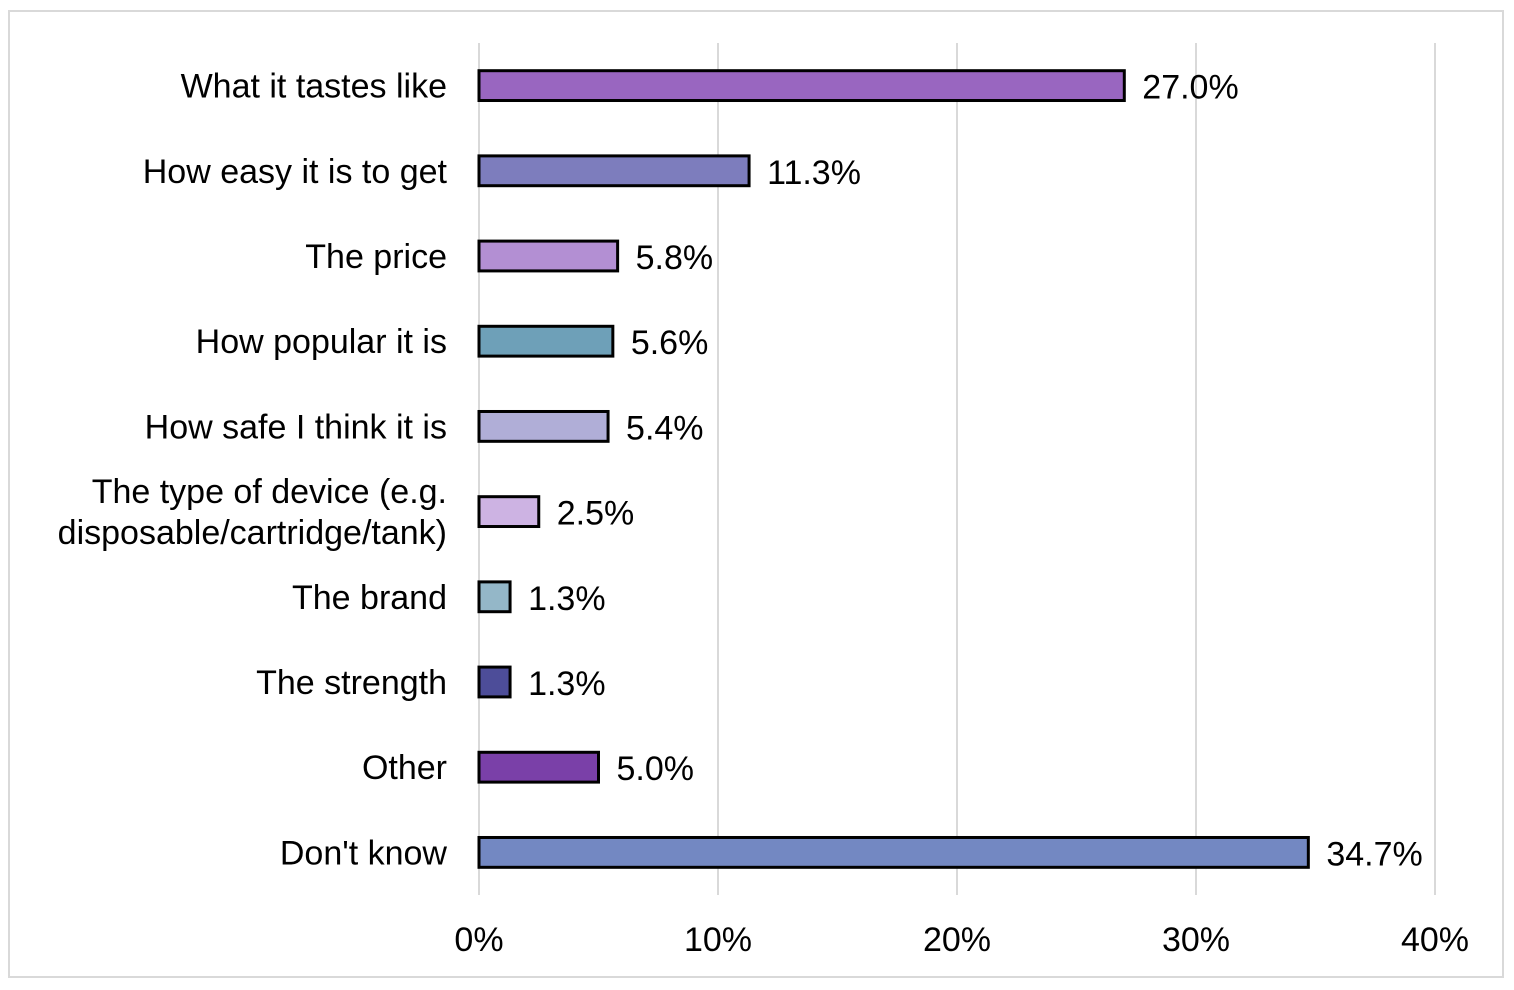 Image resolution: width=1514 pixels, height=990 pixels. Describe the element at coordinates (478, 940) in the screenshot. I see `x-tick-label: 0%` at that location.